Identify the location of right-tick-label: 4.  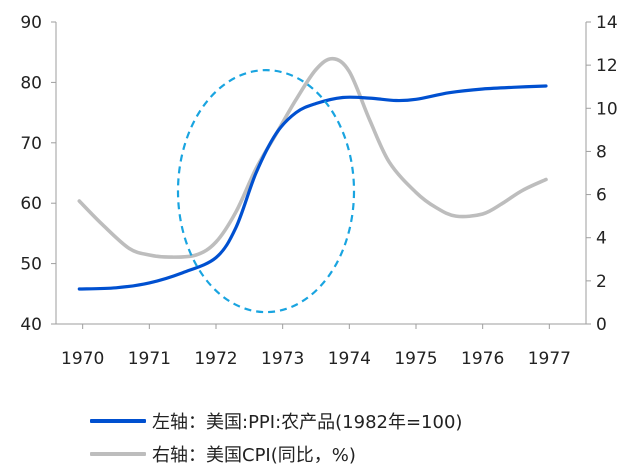
(601, 239).